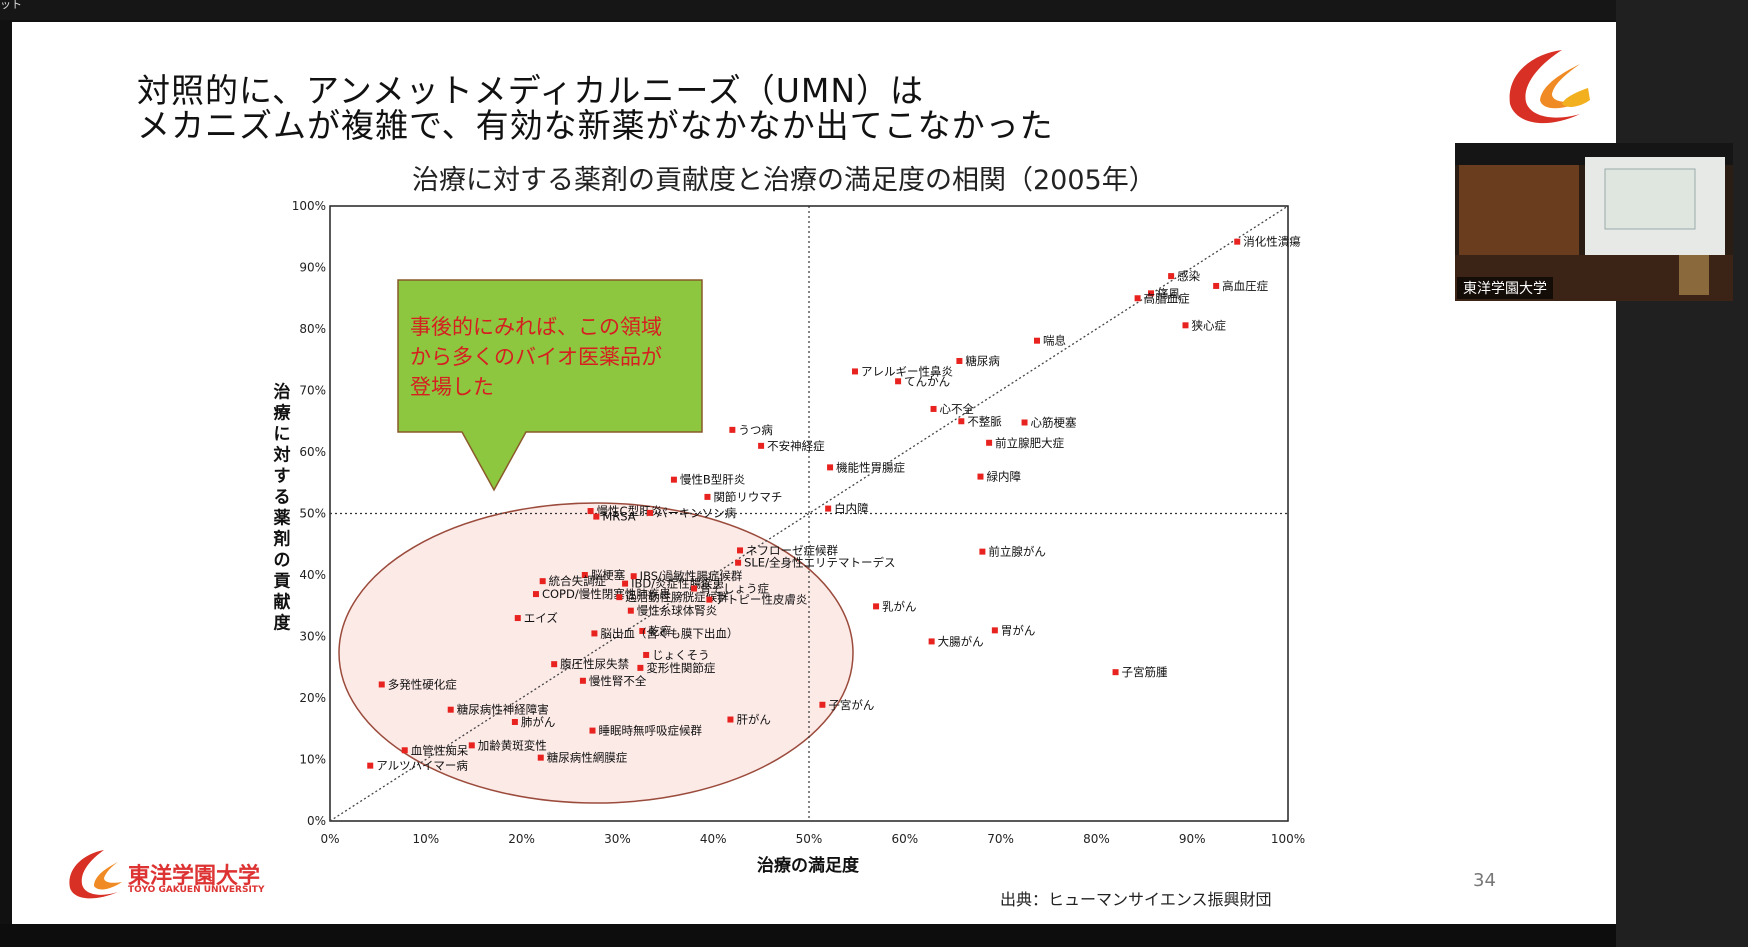 The image size is (1748, 947). Describe the element at coordinates (498, 710) in the screenshot. I see `data-point: 糖尿病性神経障害` at that location.